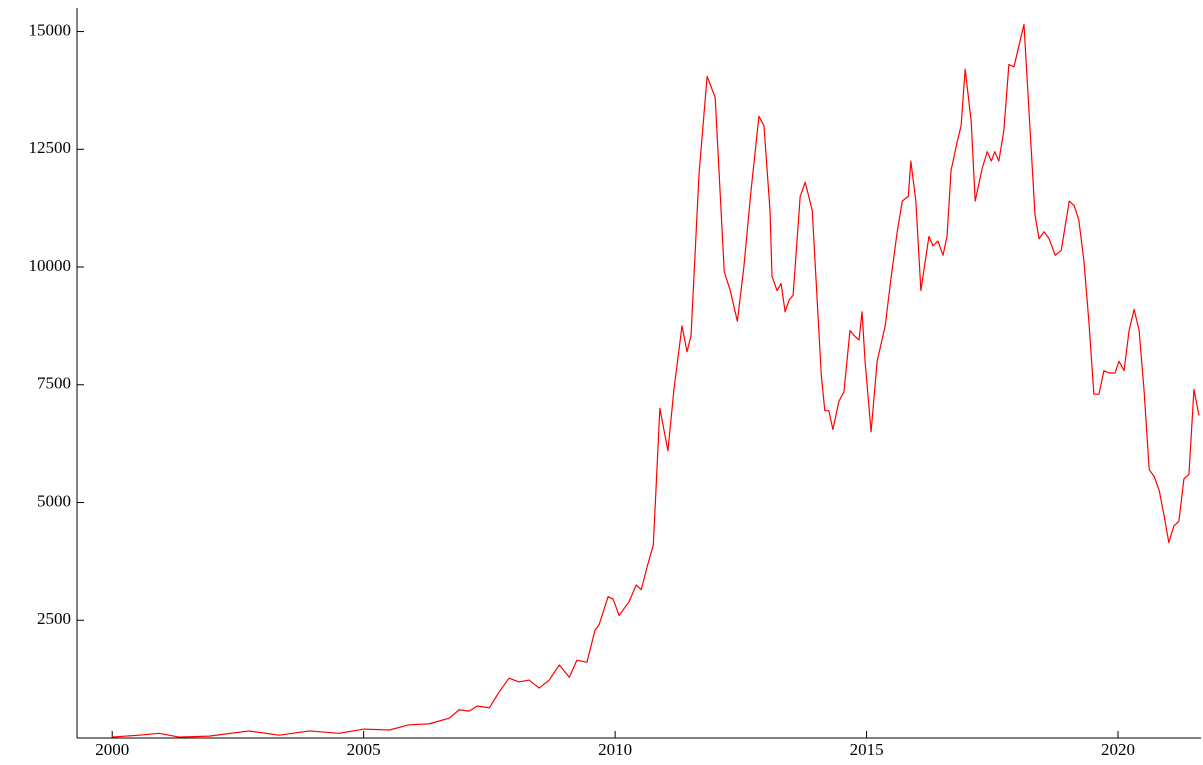 The image size is (1203, 765). Describe the element at coordinates (50, 147) in the screenshot. I see `y-tick-label: 12500` at that location.